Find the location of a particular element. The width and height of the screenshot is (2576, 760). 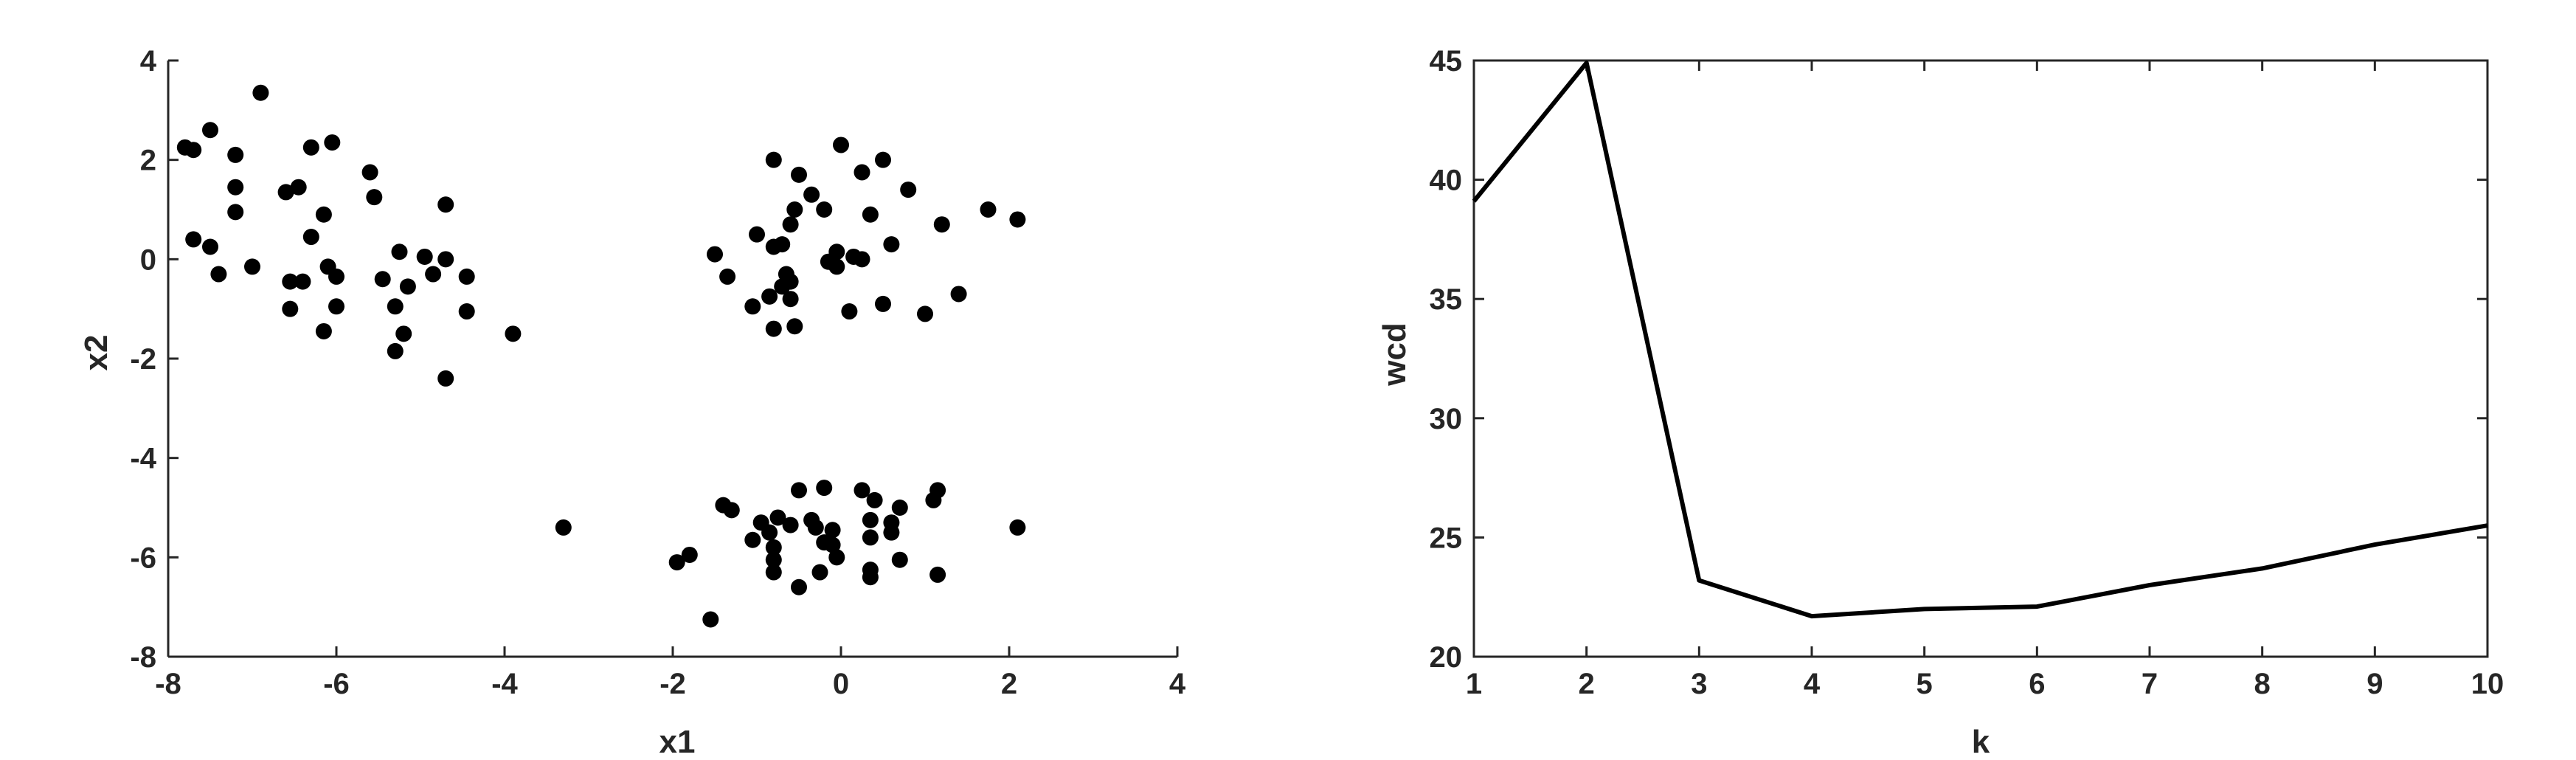

scatter-x-tick-label: -4 is located at coordinates (505, 684).